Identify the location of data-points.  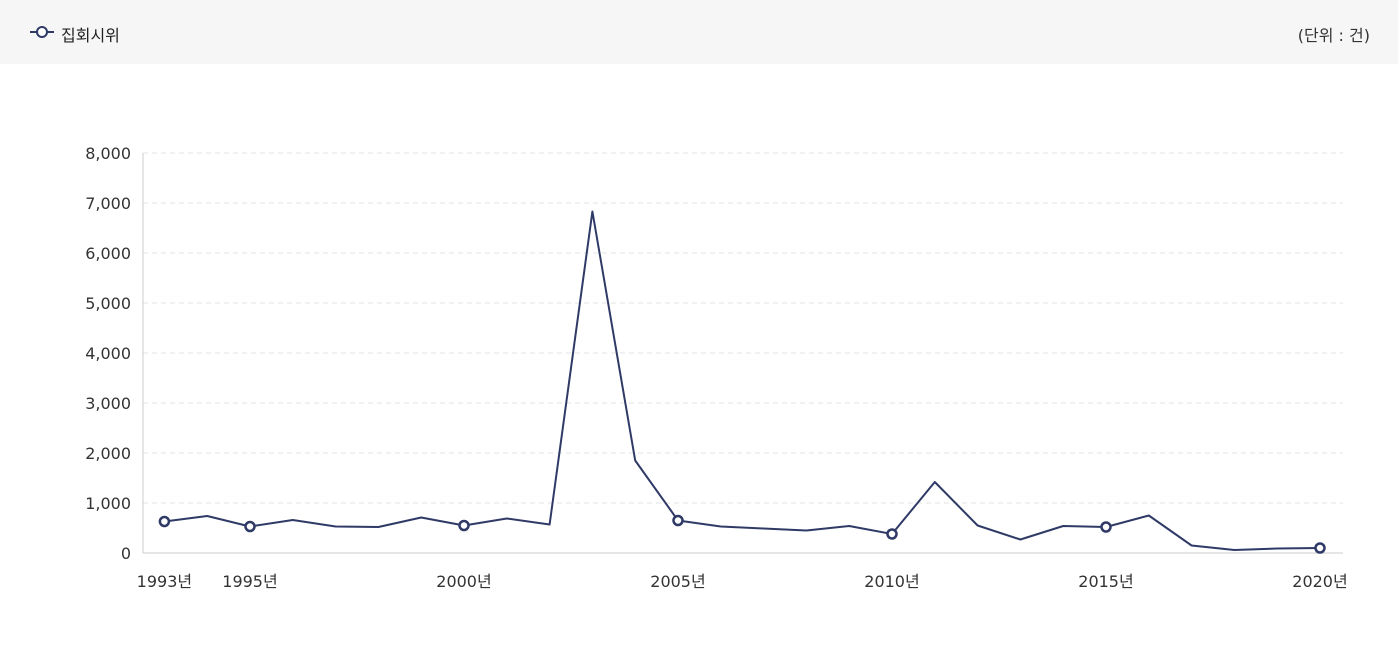
(742, 534).